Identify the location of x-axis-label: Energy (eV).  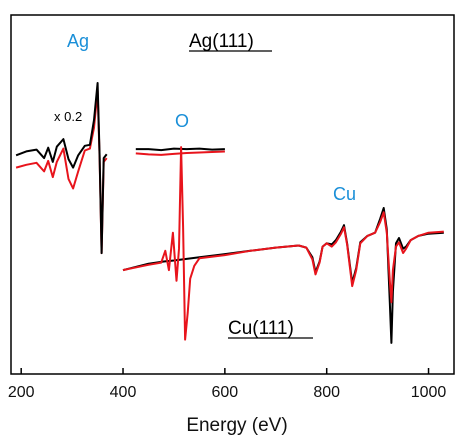
(236, 425).